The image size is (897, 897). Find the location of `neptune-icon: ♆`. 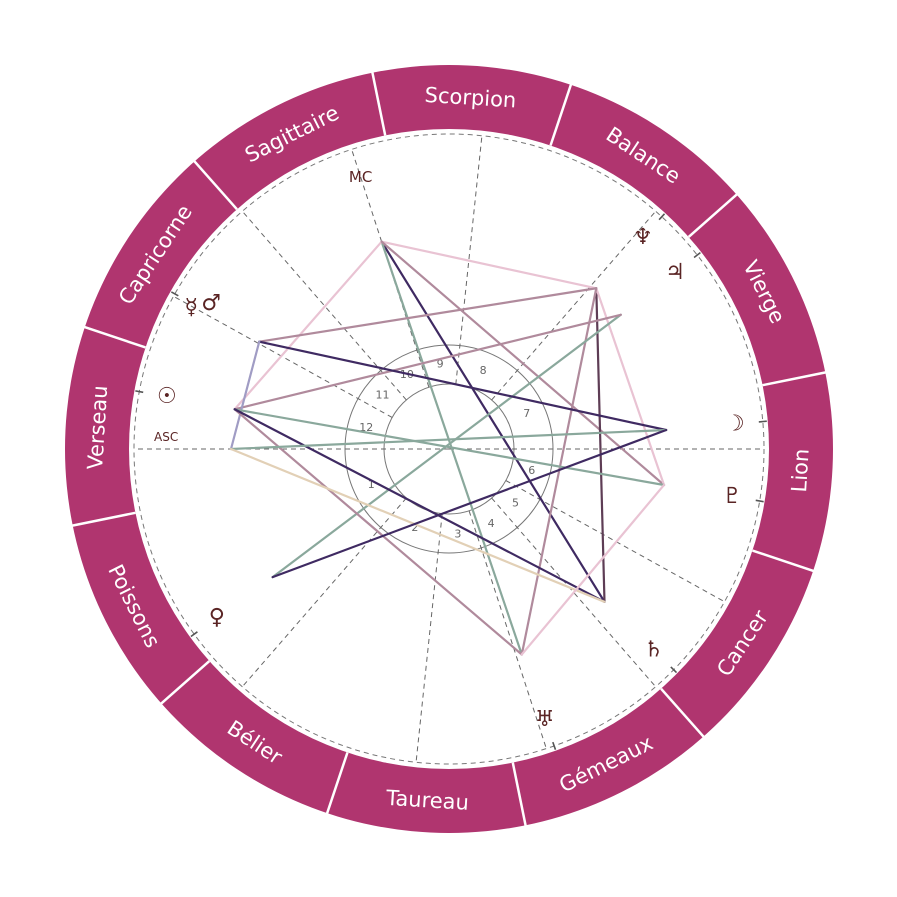

neptune-icon: ♆ is located at coordinates (643, 237).